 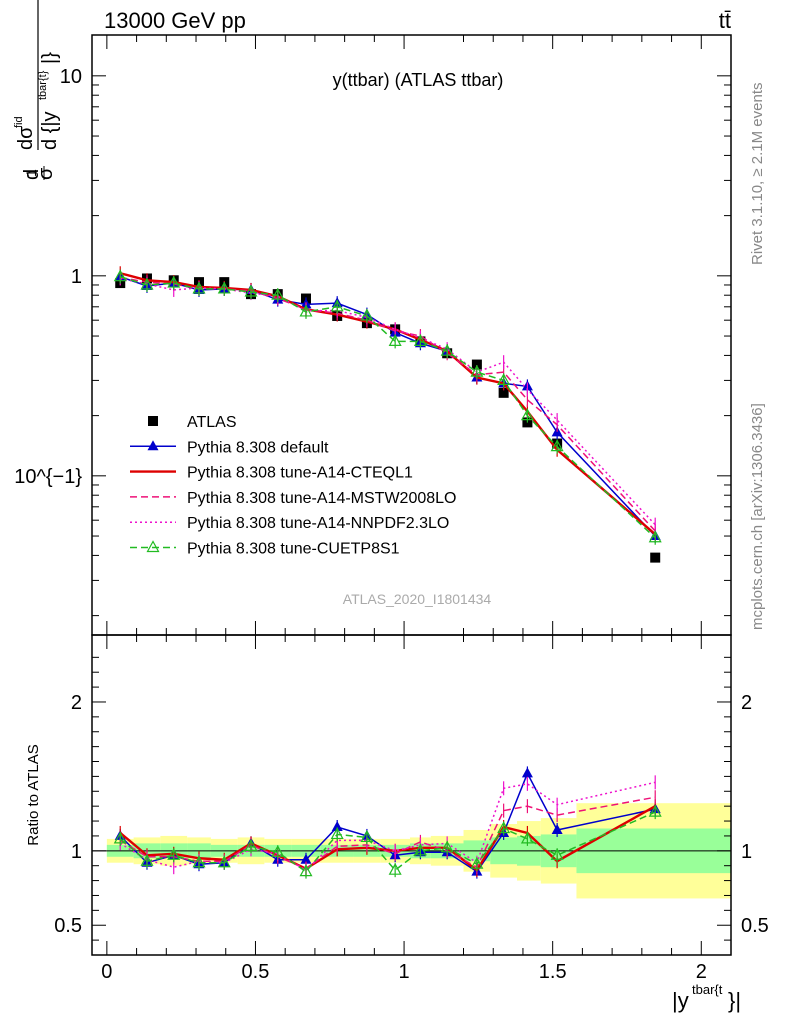 What do you see at coordinates (746, 703) in the screenshot?
I see `ratio-y-tick-label-right: 2` at bounding box center [746, 703].